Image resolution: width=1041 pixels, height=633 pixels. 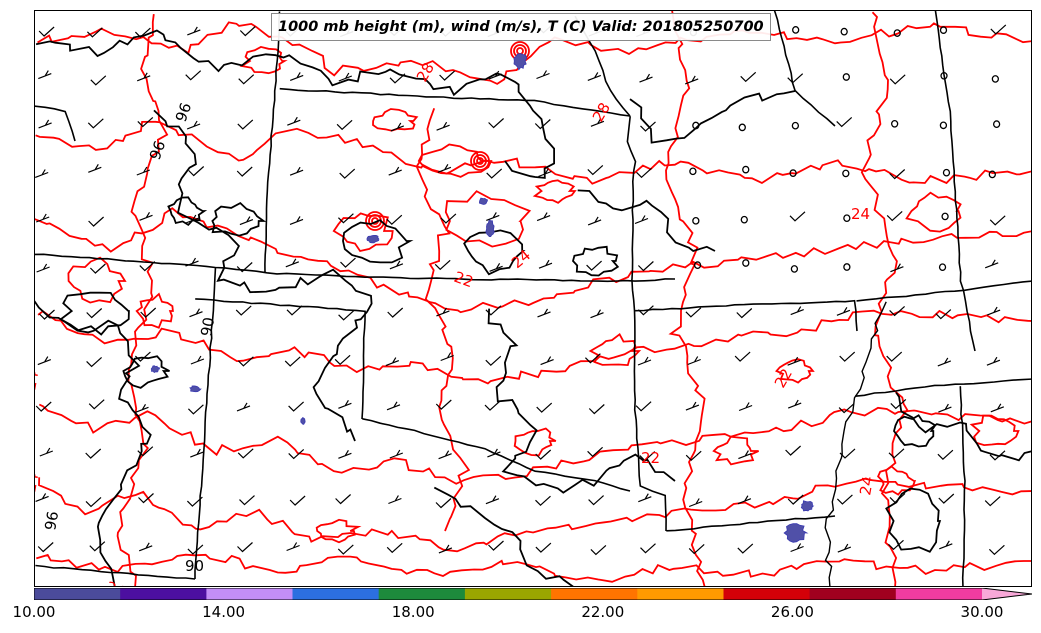 I want to click on precip-blob, so click(x=155, y=369).